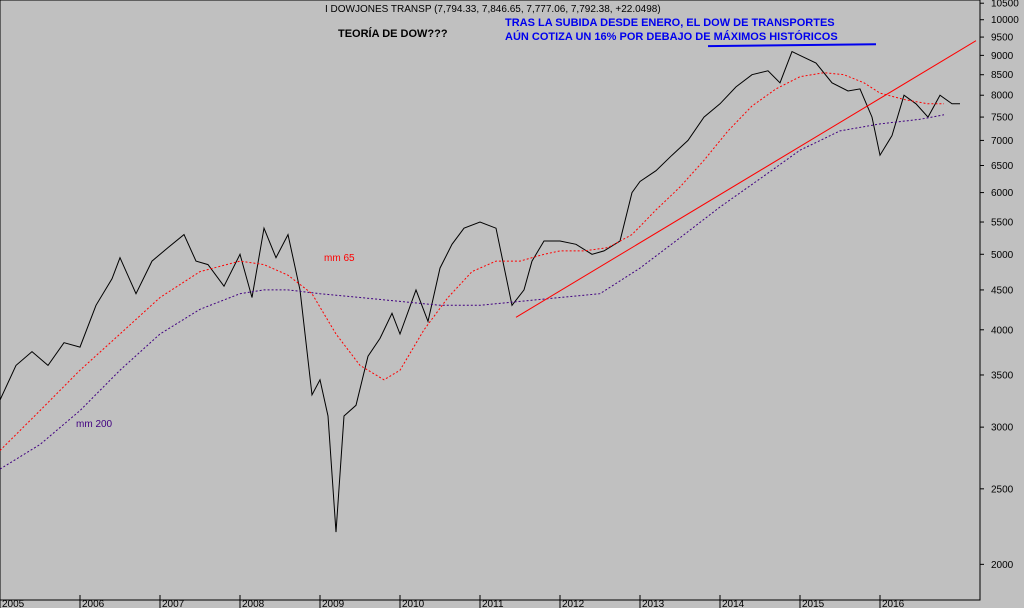 The image size is (1024, 608). What do you see at coordinates (93, 603) in the screenshot?
I see `x-tick-label: 2006` at bounding box center [93, 603].